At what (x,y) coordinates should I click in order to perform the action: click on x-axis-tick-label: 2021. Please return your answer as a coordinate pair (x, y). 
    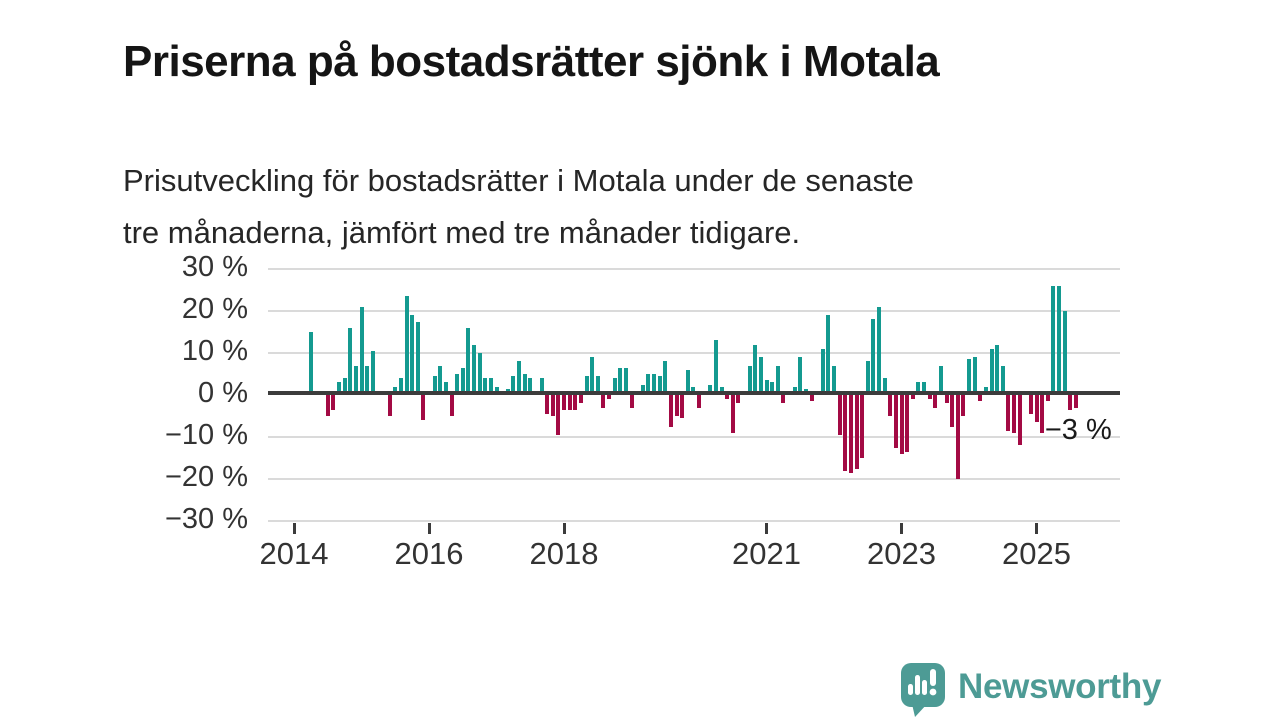
    Looking at the image, I should click on (766, 553).